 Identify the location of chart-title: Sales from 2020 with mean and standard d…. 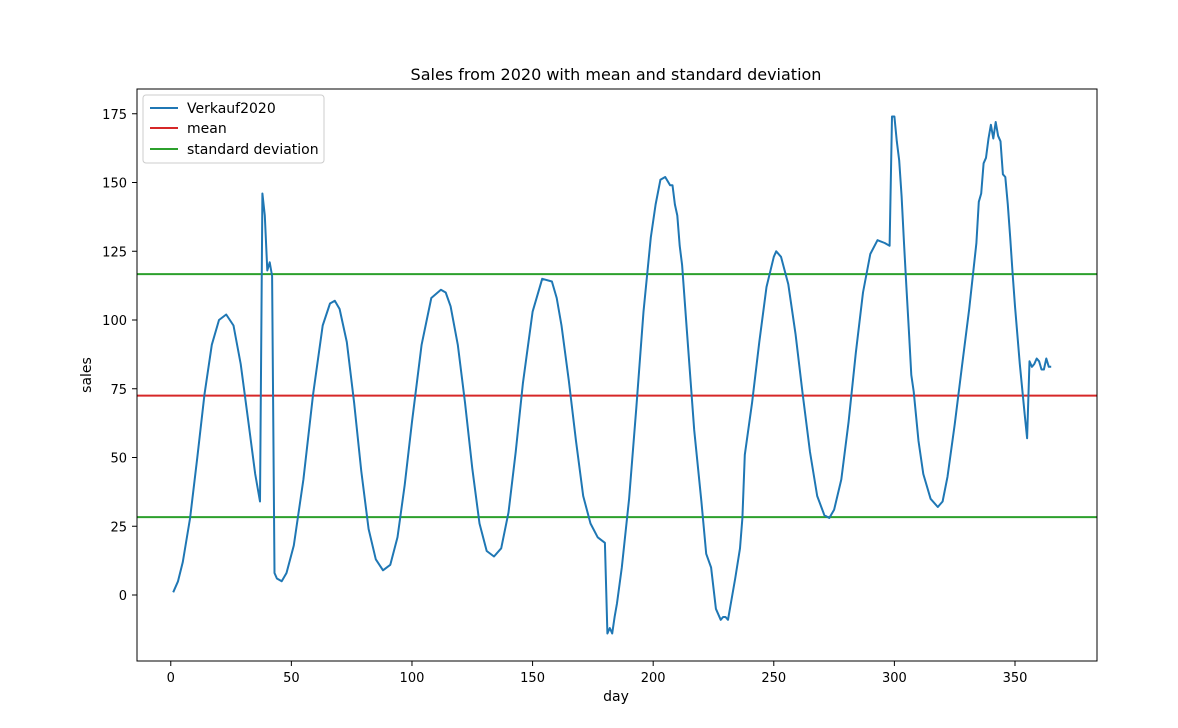
(616, 74).